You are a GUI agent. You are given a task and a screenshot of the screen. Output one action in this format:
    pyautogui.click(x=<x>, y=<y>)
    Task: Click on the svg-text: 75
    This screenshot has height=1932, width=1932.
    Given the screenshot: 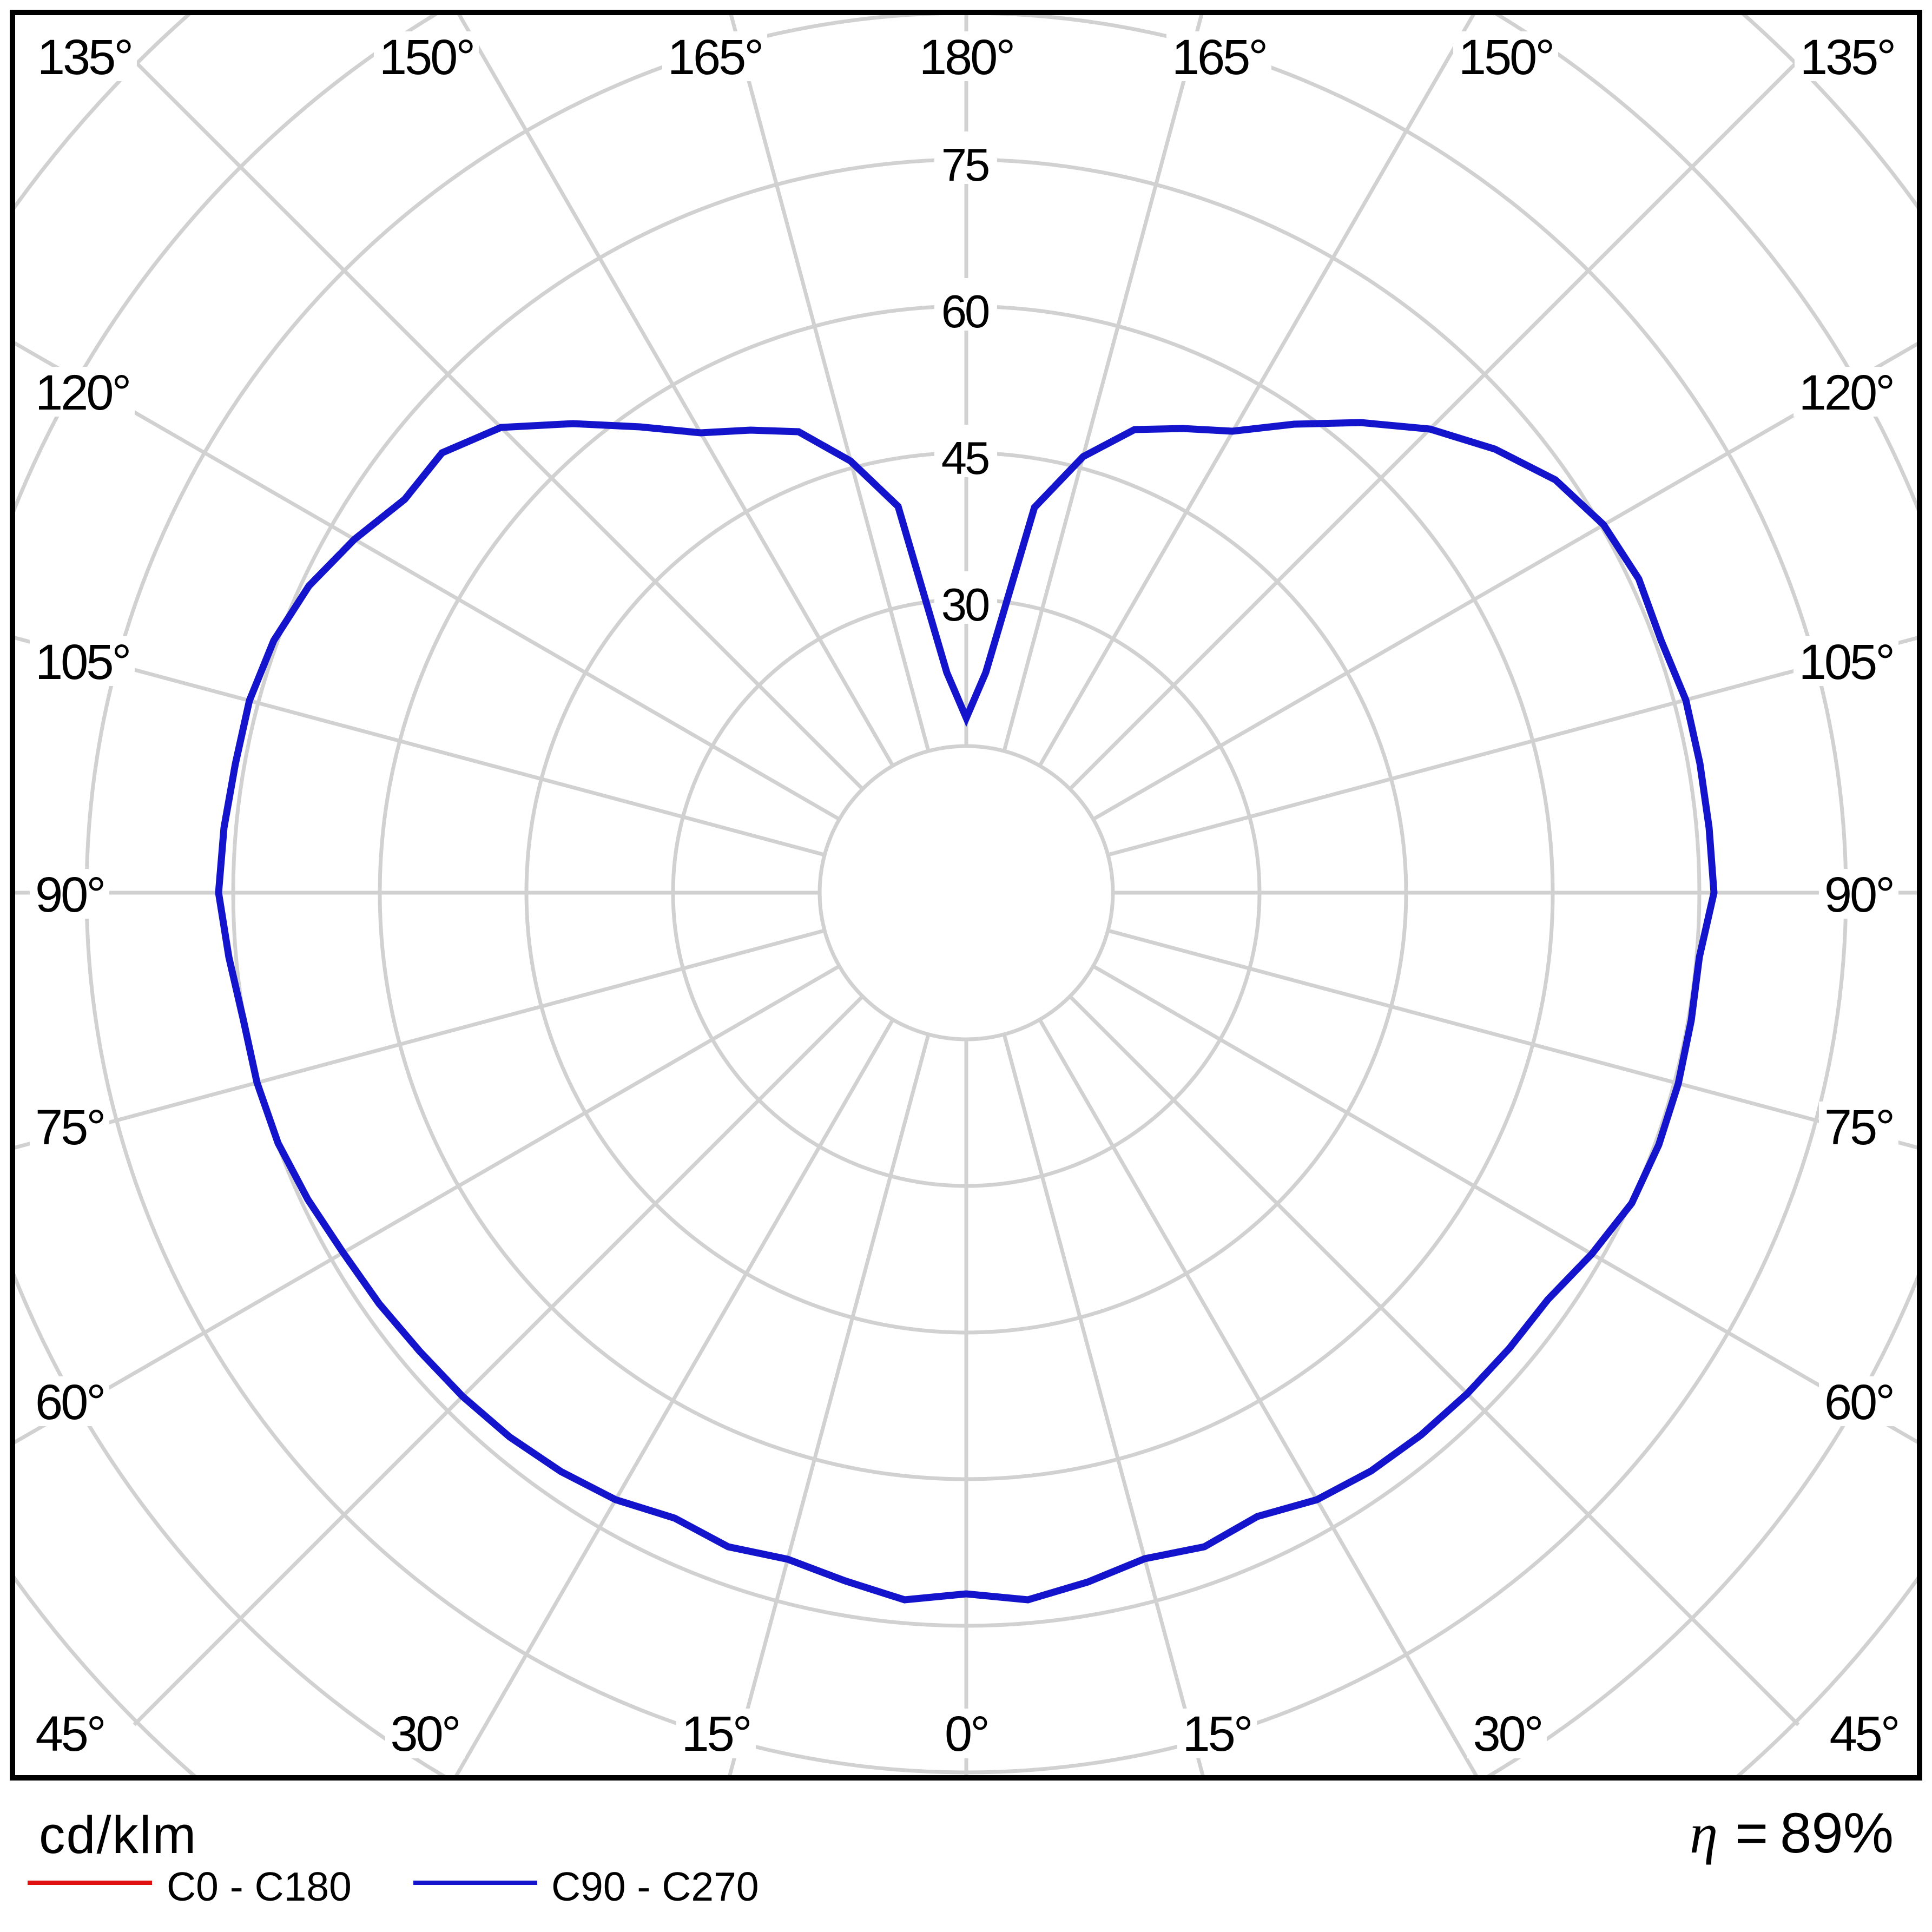 What is the action you would take?
    pyautogui.click(x=964, y=165)
    